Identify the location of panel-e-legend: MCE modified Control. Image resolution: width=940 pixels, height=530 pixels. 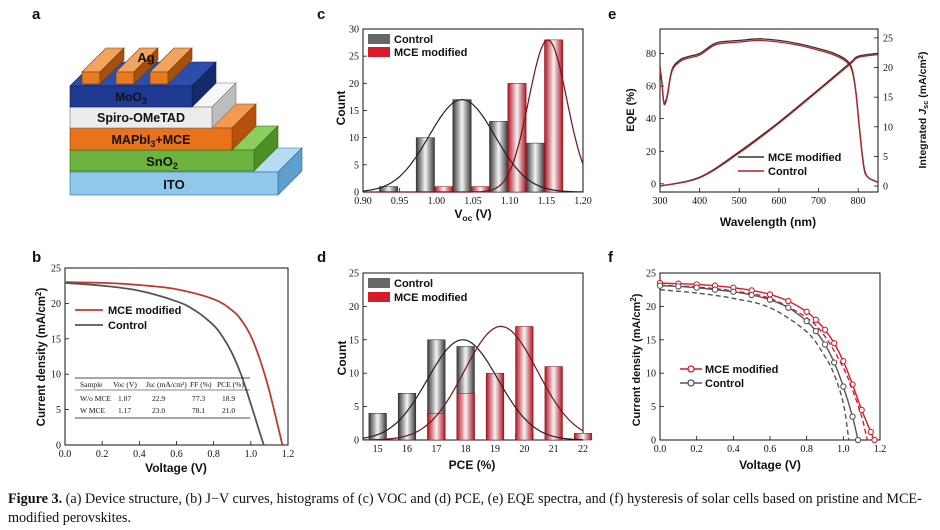
(789, 165).